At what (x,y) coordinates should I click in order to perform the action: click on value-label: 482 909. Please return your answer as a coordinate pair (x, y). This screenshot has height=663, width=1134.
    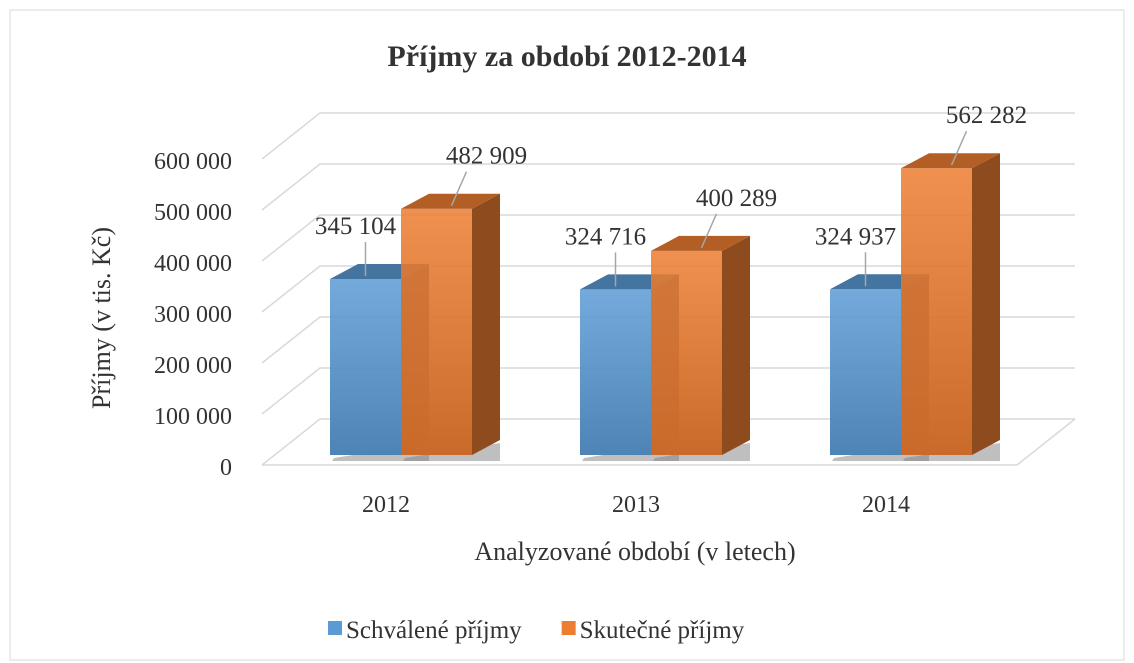
    Looking at the image, I should click on (486, 156).